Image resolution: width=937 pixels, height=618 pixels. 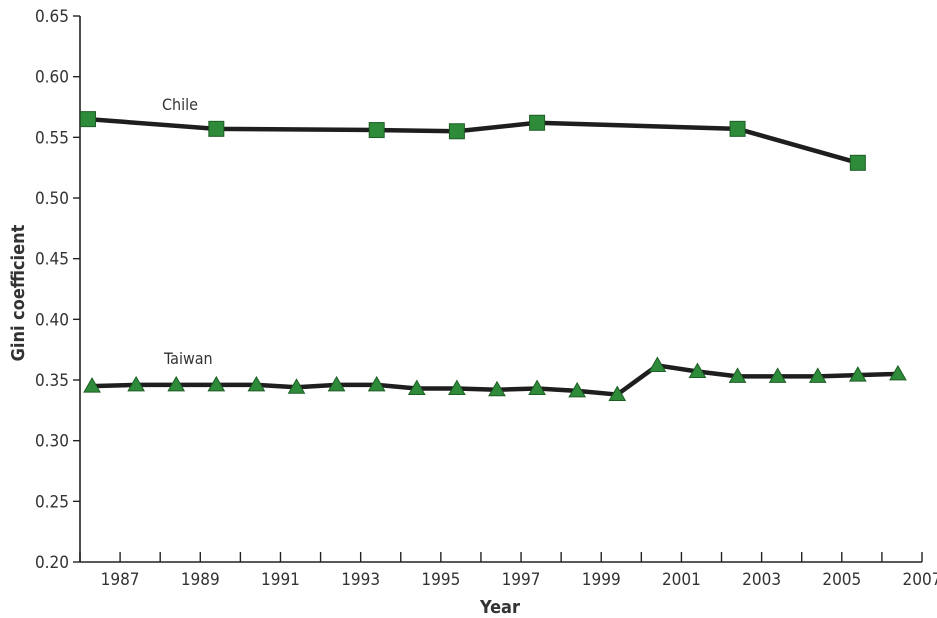 I want to click on y-tick-label: 0.20, so click(x=52, y=563).